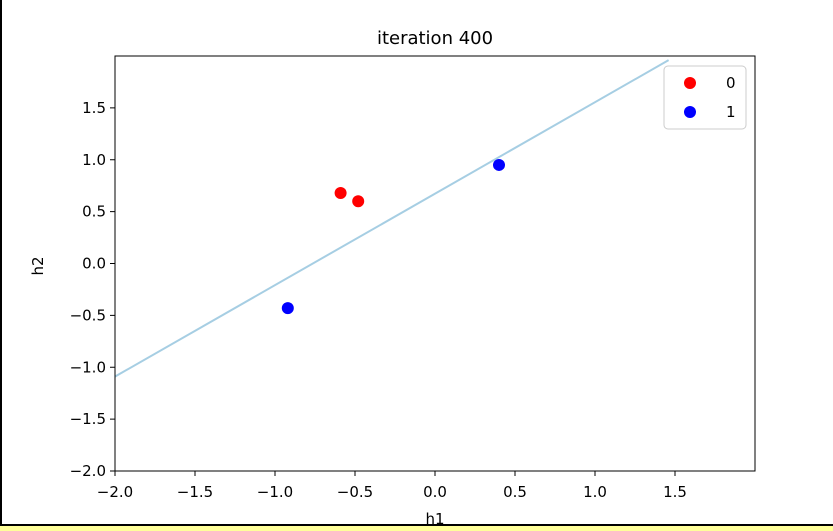  What do you see at coordinates (94, 264) in the screenshot?
I see `y-tick-label: 0.0` at bounding box center [94, 264].